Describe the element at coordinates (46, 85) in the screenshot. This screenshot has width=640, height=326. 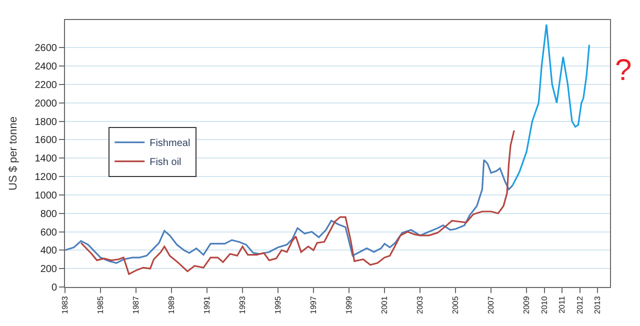
I see `y-tick-label: 2200` at that location.